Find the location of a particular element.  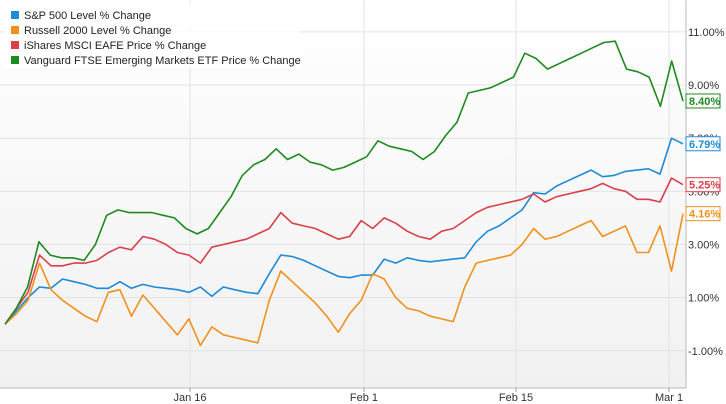

y-tick-label: -1.00% is located at coordinates (705, 352).